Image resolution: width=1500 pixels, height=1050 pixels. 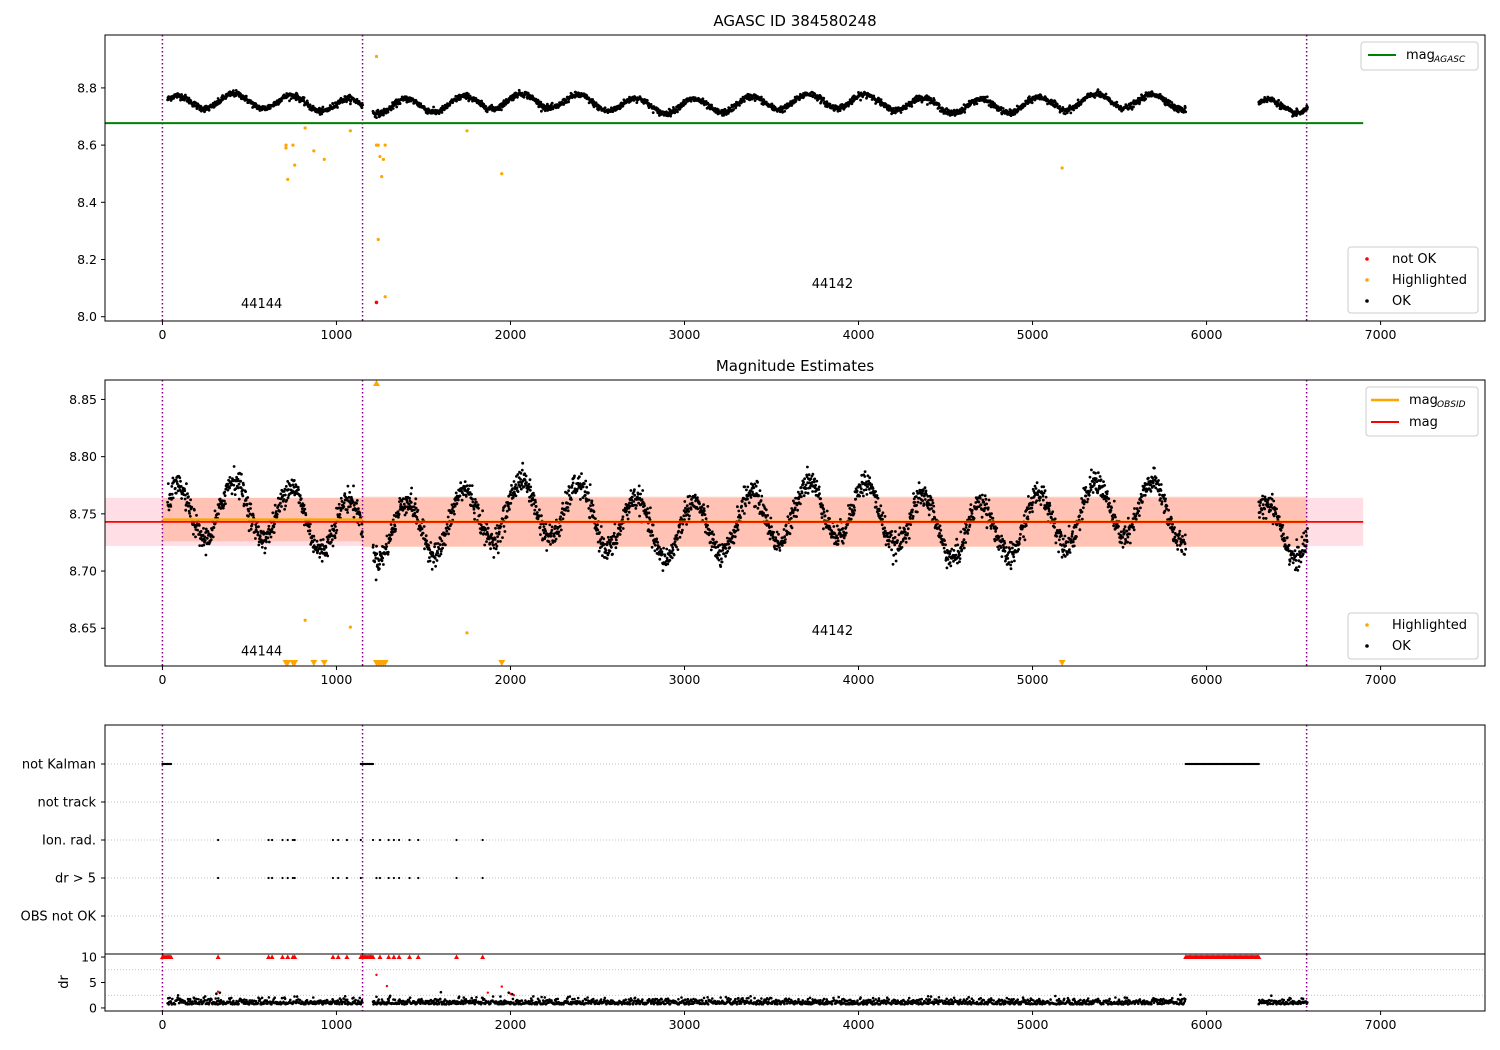 What do you see at coordinates (511, 334) in the screenshot?
I see `x-tick-label: 2000` at bounding box center [511, 334].